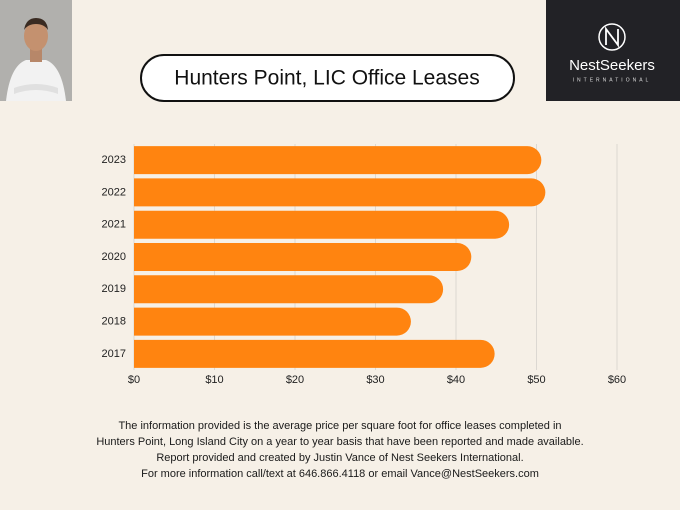 This screenshot has width=680, height=510. I want to click on x-tick-label: $10, so click(214, 380).